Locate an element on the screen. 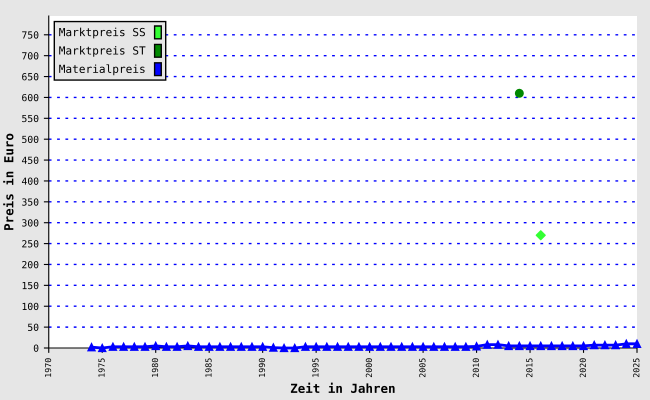 This screenshot has width=650, height=400. y-tick-label: 350 is located at coordinates (30, 202).